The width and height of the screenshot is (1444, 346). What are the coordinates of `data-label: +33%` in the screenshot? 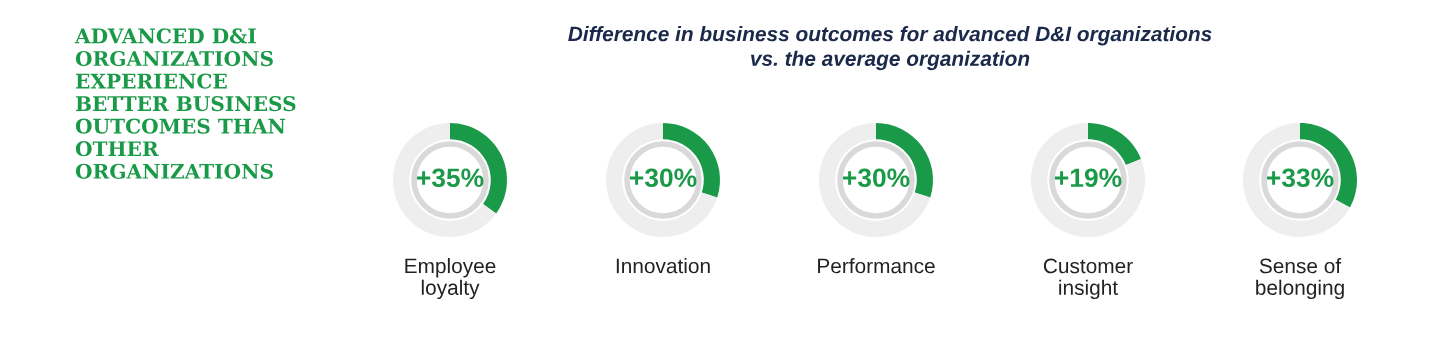 It's located at (1300, 178).